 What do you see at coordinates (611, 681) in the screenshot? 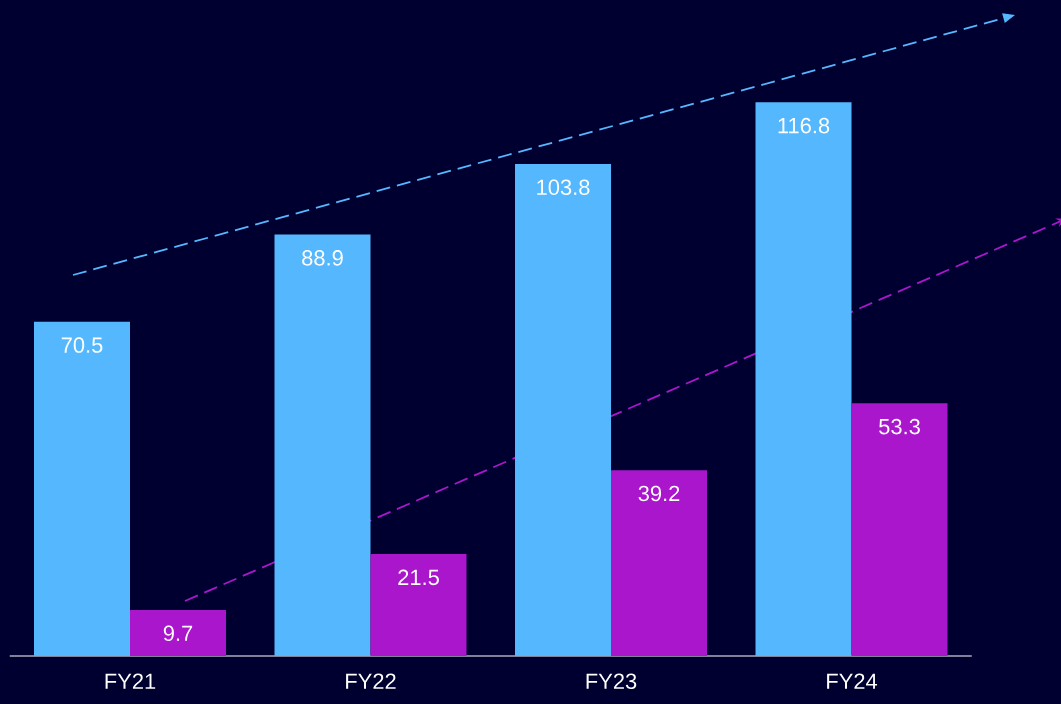
I see `x-tick-label: FY23` at bounding box center [611, 681].